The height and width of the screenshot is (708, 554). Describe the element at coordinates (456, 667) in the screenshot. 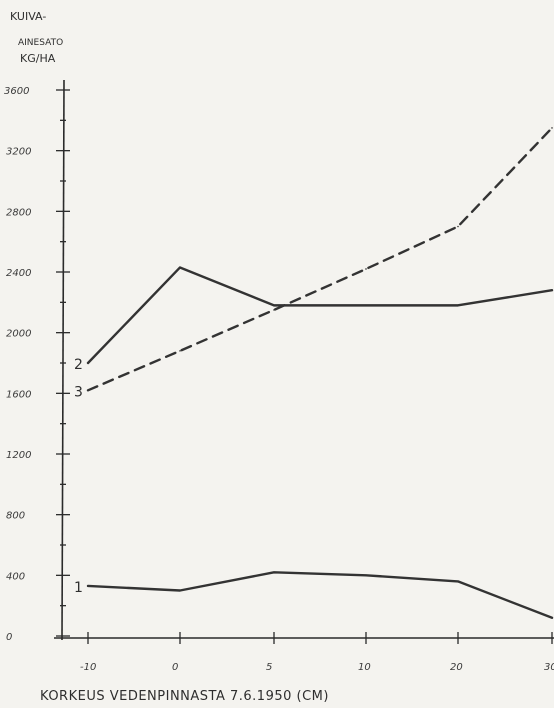

I see `x-tick-label: 20` at that location.